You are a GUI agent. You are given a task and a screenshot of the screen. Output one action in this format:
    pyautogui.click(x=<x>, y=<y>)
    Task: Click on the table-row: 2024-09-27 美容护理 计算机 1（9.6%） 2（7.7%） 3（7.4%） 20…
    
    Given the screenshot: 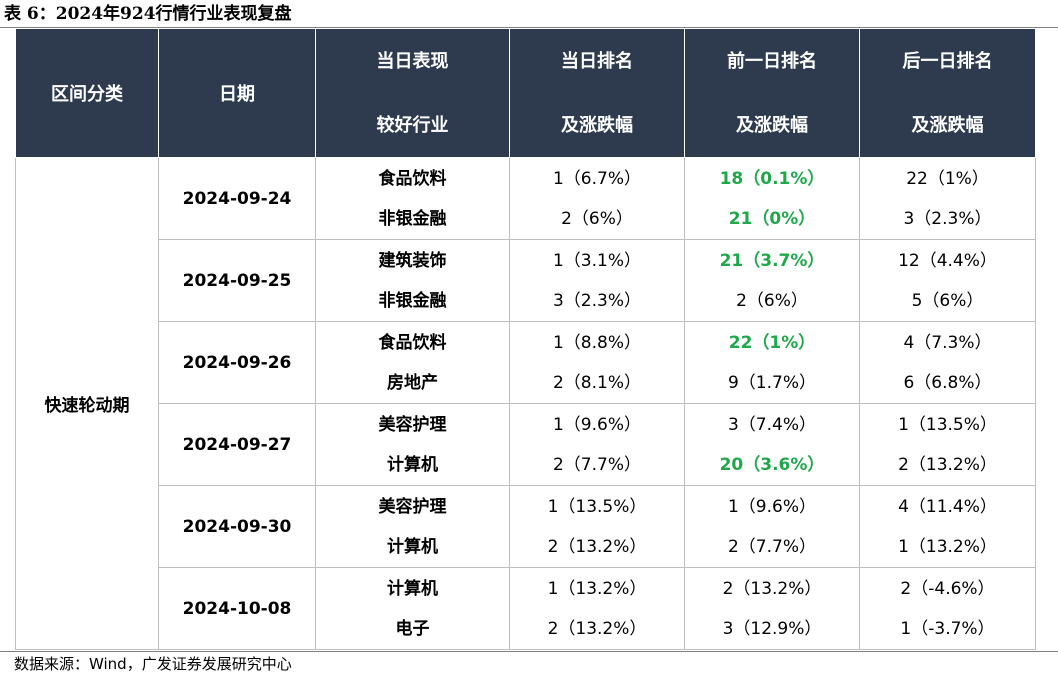 What is the action you would take?
    pyautogui.click(x=526, y=444)
    